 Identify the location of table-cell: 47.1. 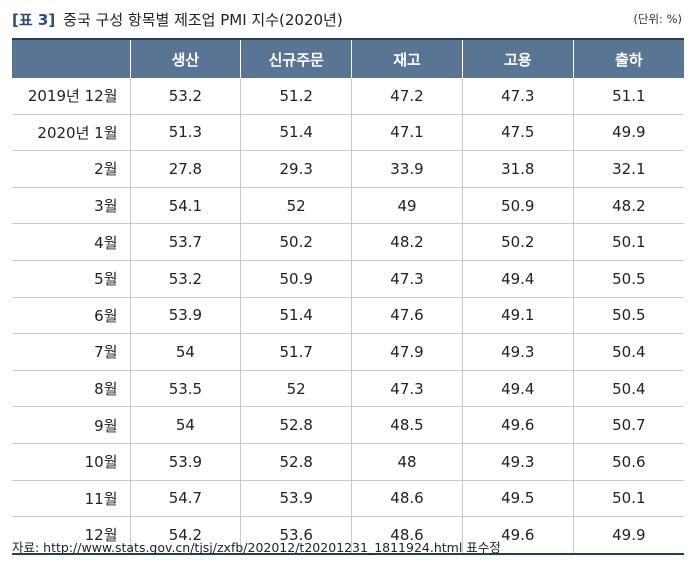
(407, 132).